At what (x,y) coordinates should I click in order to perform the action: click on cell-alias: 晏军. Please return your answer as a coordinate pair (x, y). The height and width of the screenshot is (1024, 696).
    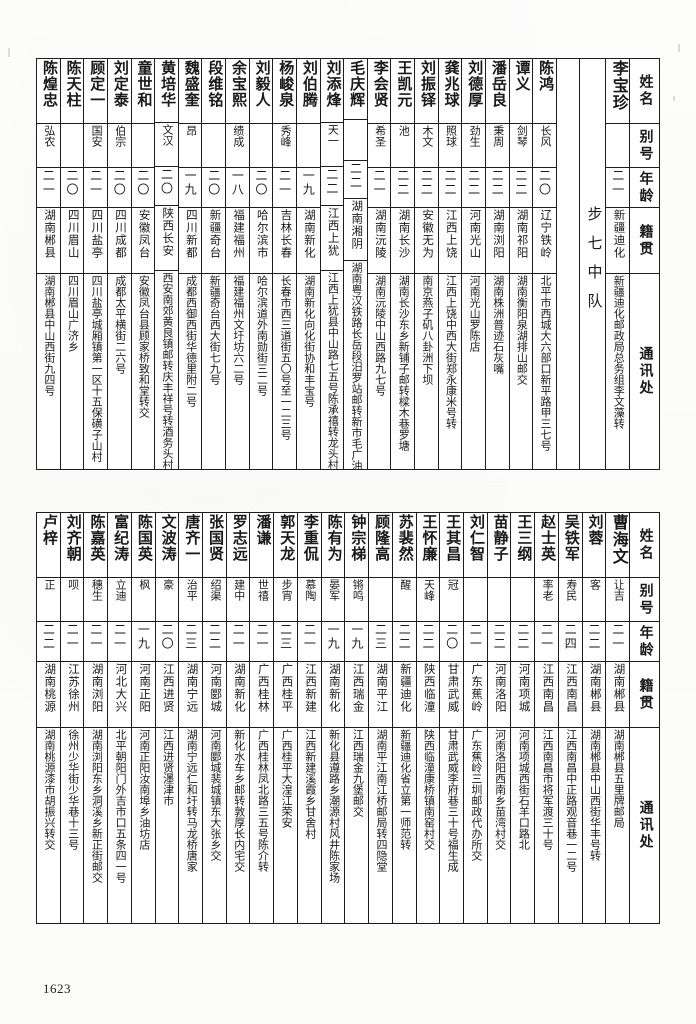
    Looking at the image, I should click on (333, 599).